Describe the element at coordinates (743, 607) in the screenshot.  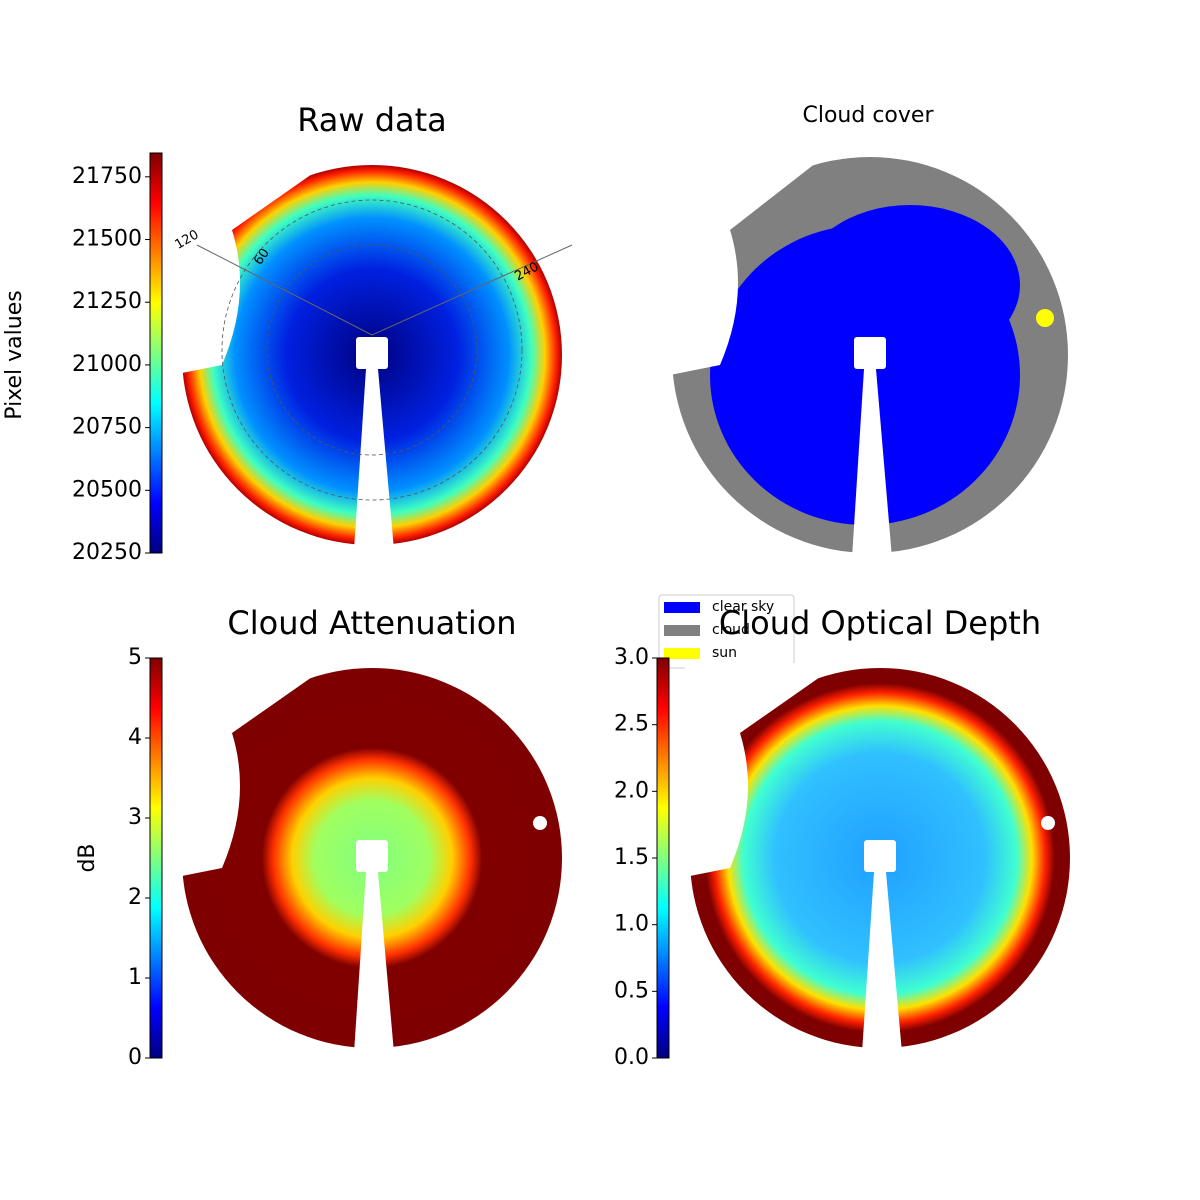
I see `legend-label: clear sky` at that location.